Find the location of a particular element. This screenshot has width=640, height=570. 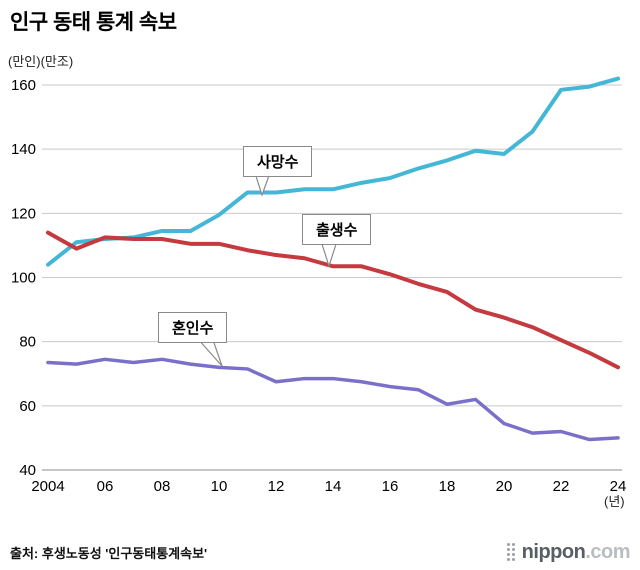

source-text: 출처: 후생노동성 '인구동태통계속보' is located at coordinates (109, 553).